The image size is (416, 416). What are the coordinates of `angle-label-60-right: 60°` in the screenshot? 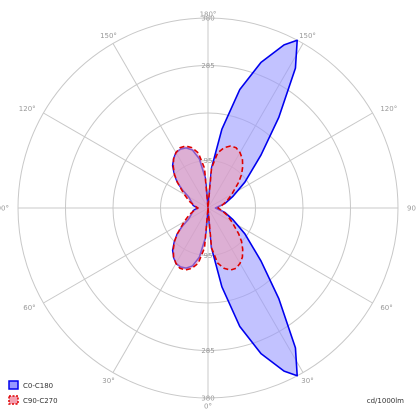 It's located at (386, 308).